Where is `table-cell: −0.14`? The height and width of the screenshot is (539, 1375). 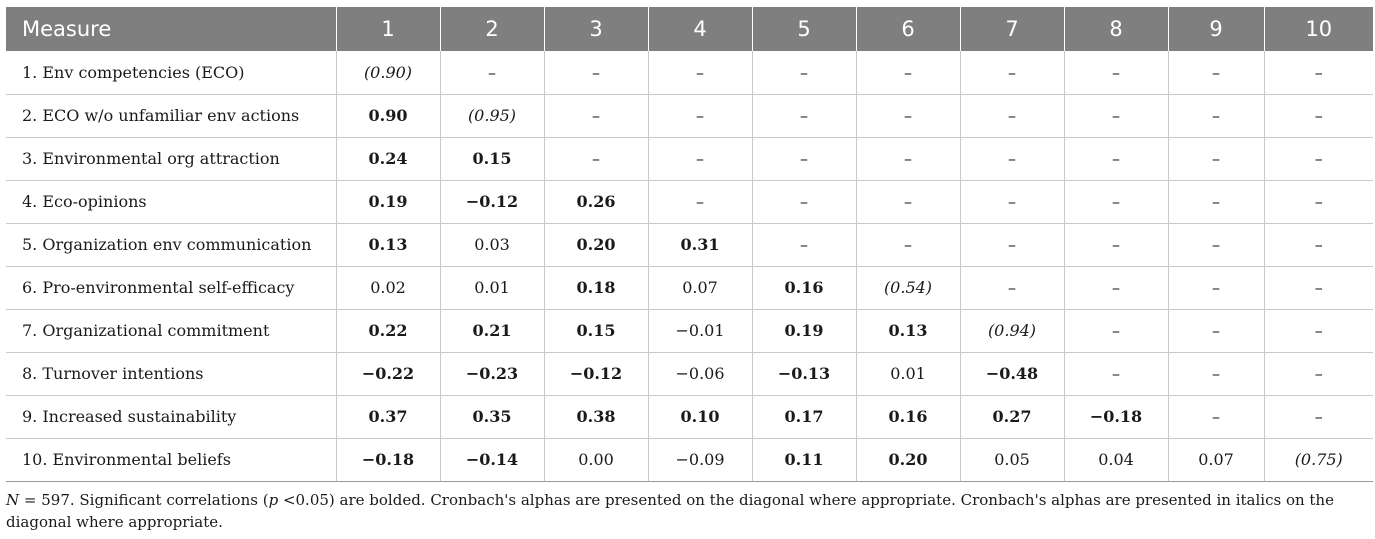 table-cell: −0.14 is located at coordinates (491, 460).